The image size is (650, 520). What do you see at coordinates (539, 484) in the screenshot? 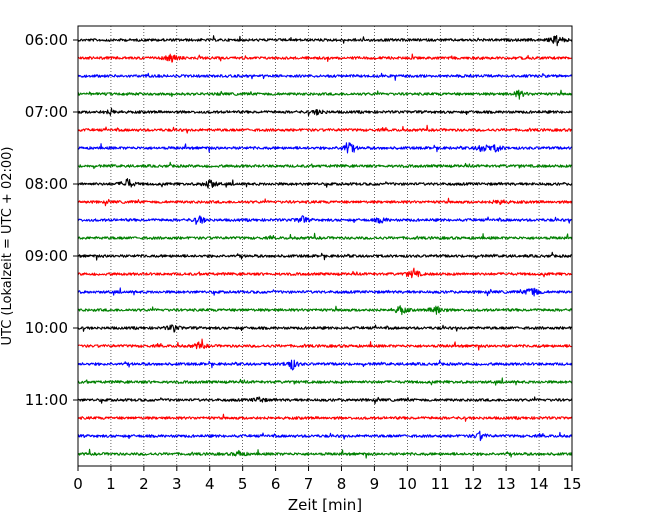
I see `x-tick-label: 14` at bounding box center [539, 484].